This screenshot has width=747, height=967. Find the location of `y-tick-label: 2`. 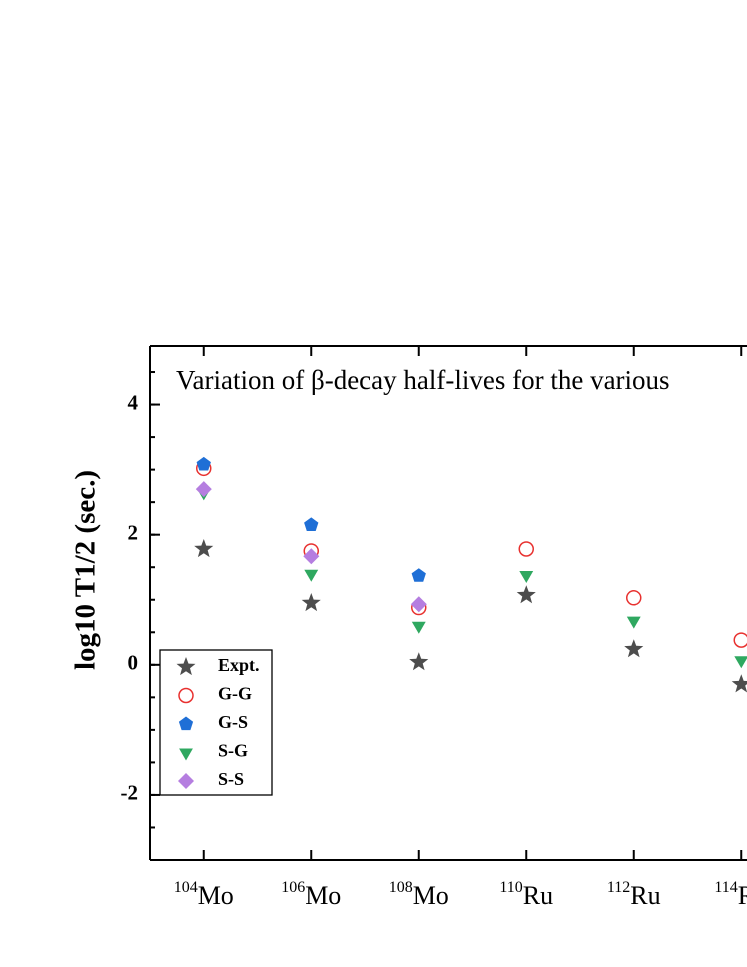

y-tick-label: 2 is located at coordinates (133, 532).